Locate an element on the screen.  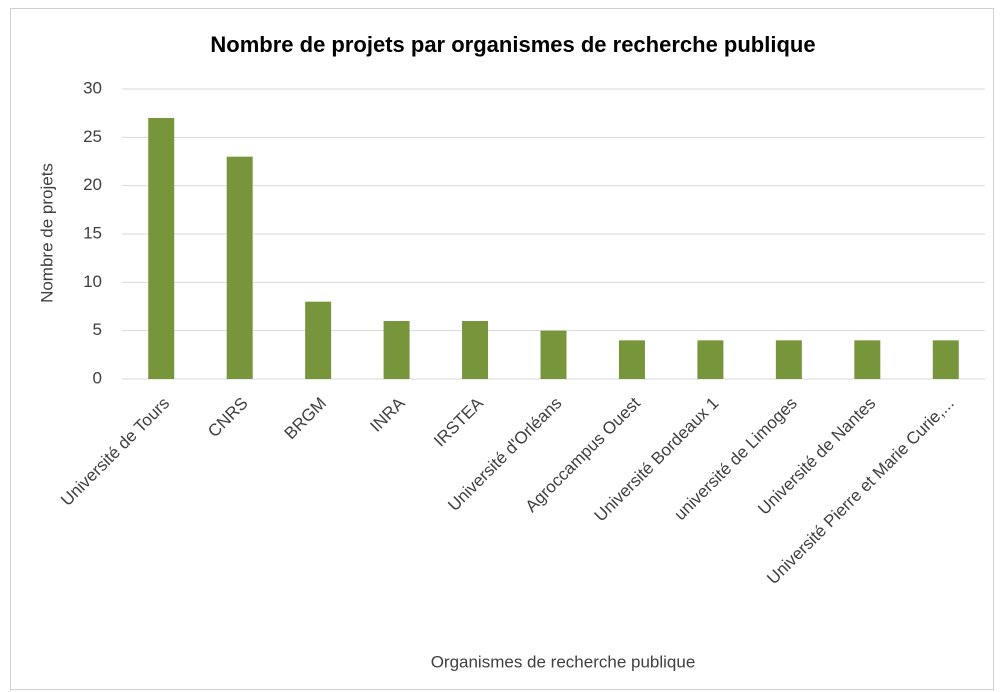
x-axis-title: Organismes de recherche publique is located at coordinates (563, 661).